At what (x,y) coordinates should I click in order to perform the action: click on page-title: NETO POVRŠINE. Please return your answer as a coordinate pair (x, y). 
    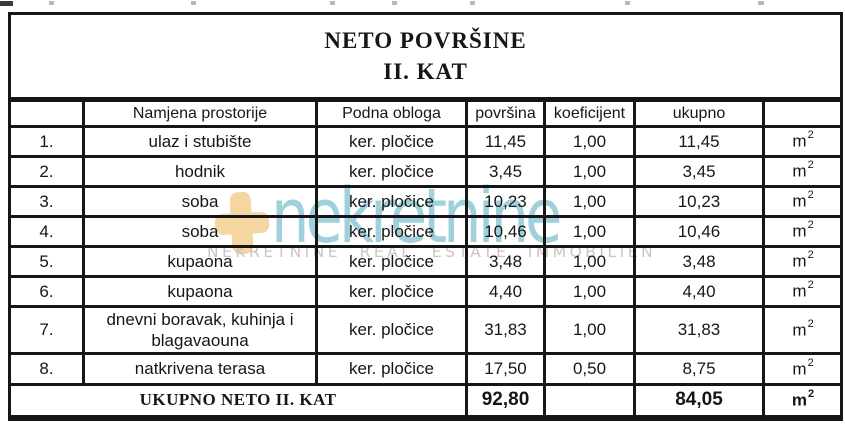
    Looking at the image, I should click on (425, 40).